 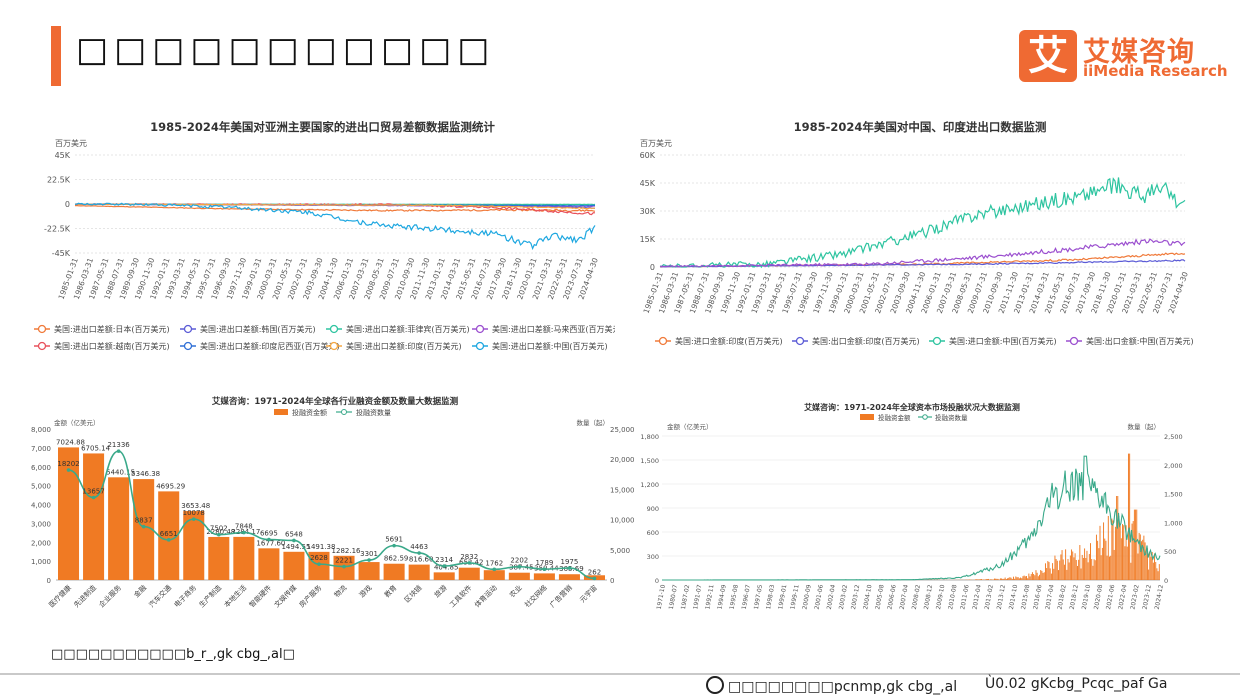 What do you see at coordinates (867, 597) in the screenshot?
I see `x-tick-label: 2004-10` at bounding box center [867, 597].